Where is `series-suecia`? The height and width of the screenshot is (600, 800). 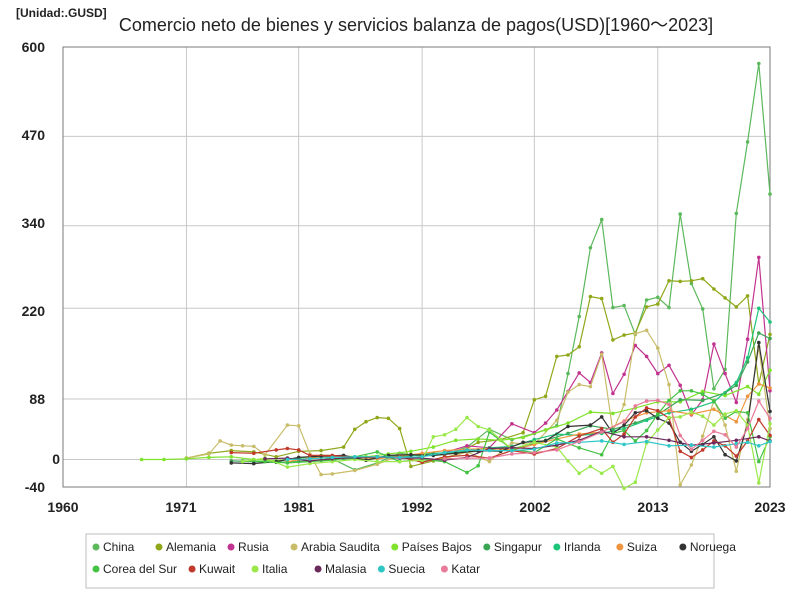
series-suecia is located at coordinates (528, 450).